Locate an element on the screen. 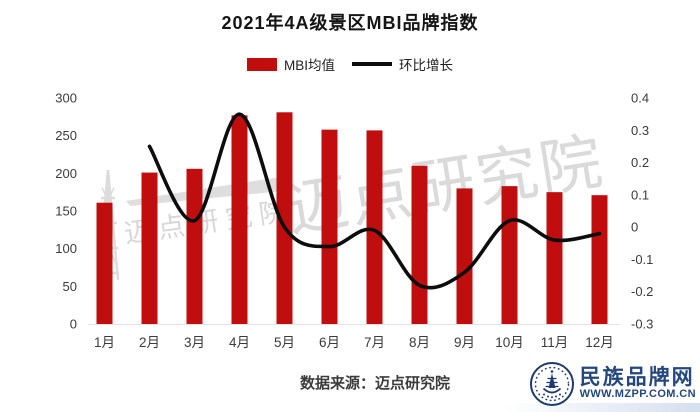 The height and width of the screenshot is (412, 700). y-tick-left-150: 150 is located at coordinates (66, 211).